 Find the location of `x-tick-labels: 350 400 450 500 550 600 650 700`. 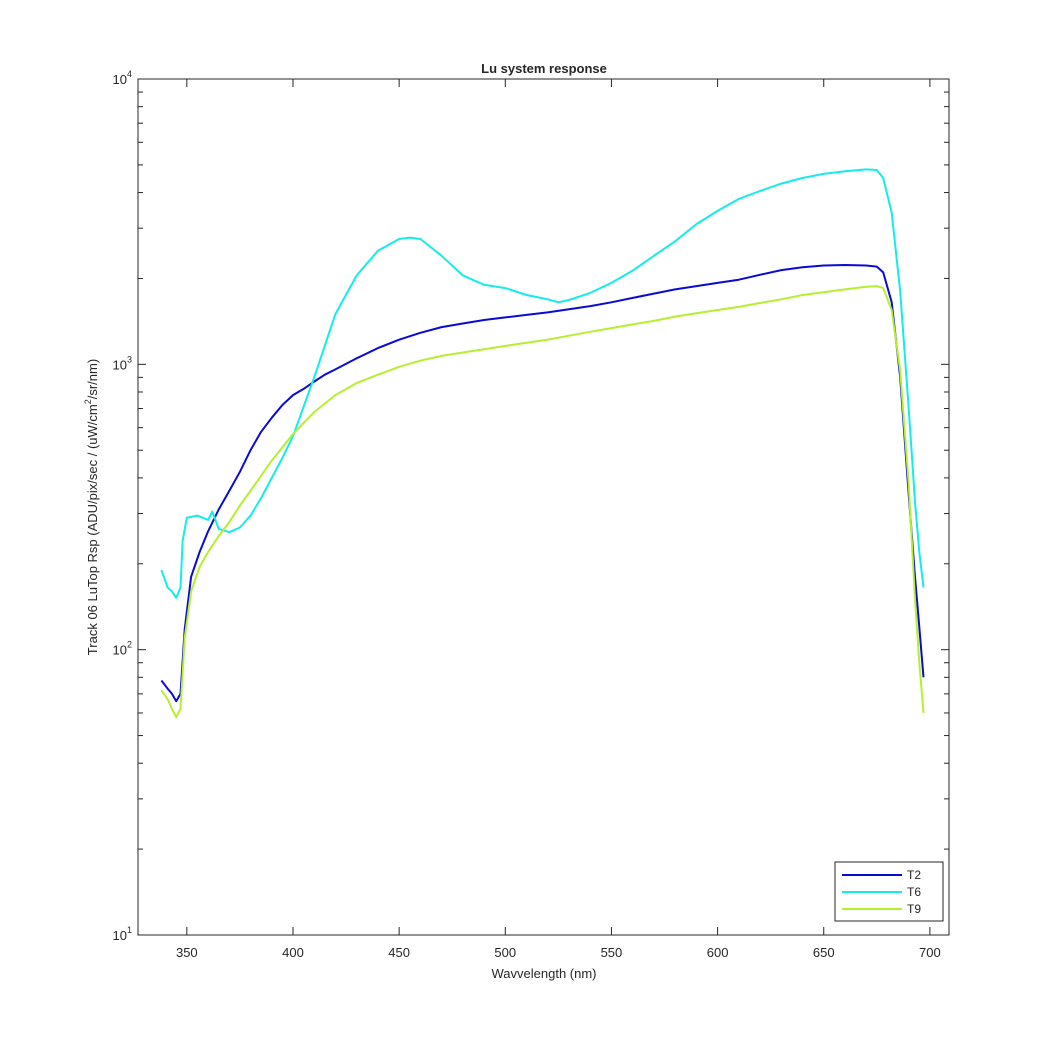

x-tick-labels: 350 400 450 500 550 600 650 700 is located at coordinates (558, 952).